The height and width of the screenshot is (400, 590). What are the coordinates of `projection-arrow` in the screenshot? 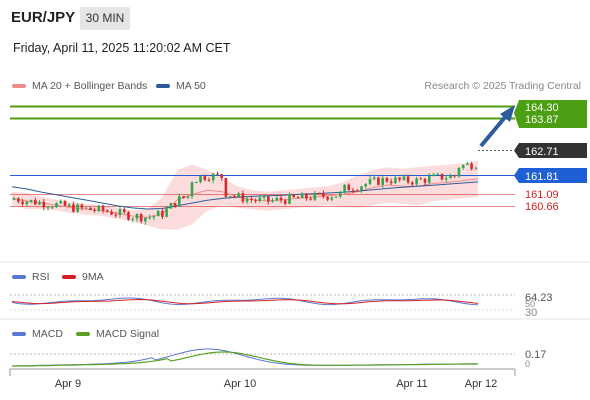 It's located at (497, 126).